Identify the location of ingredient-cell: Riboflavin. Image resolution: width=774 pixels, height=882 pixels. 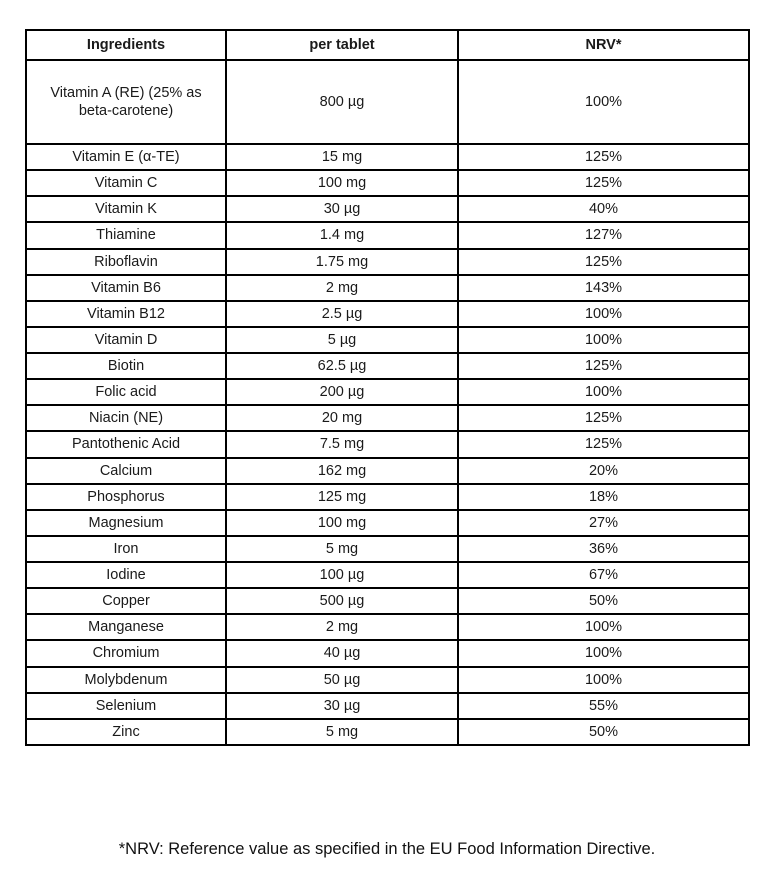
(126, 261).